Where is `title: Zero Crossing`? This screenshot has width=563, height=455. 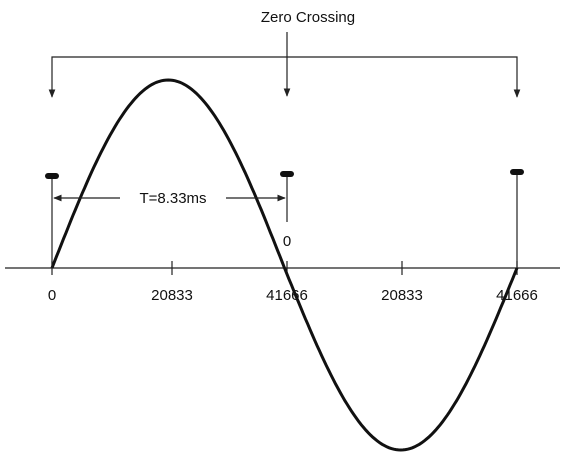
title: Zero Crossing is located at coordinates (308, 17).